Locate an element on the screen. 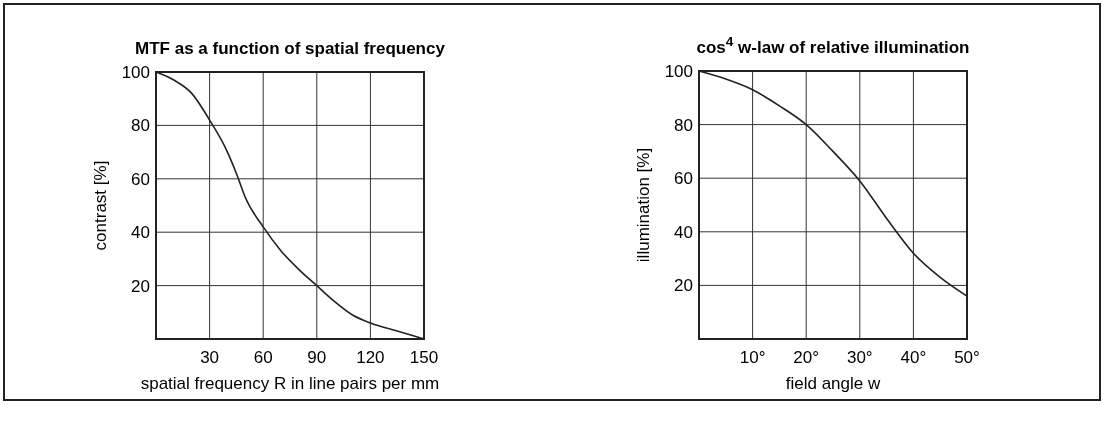 This screenshot has width=1105, height=432. x-tick-label: 60 is located at coordinates (263, 357).